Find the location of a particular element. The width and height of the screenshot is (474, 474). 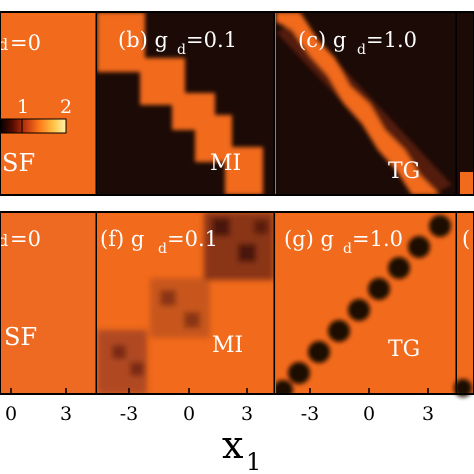

panel-a-label-prefix: d is located at coordinates (4, 44).